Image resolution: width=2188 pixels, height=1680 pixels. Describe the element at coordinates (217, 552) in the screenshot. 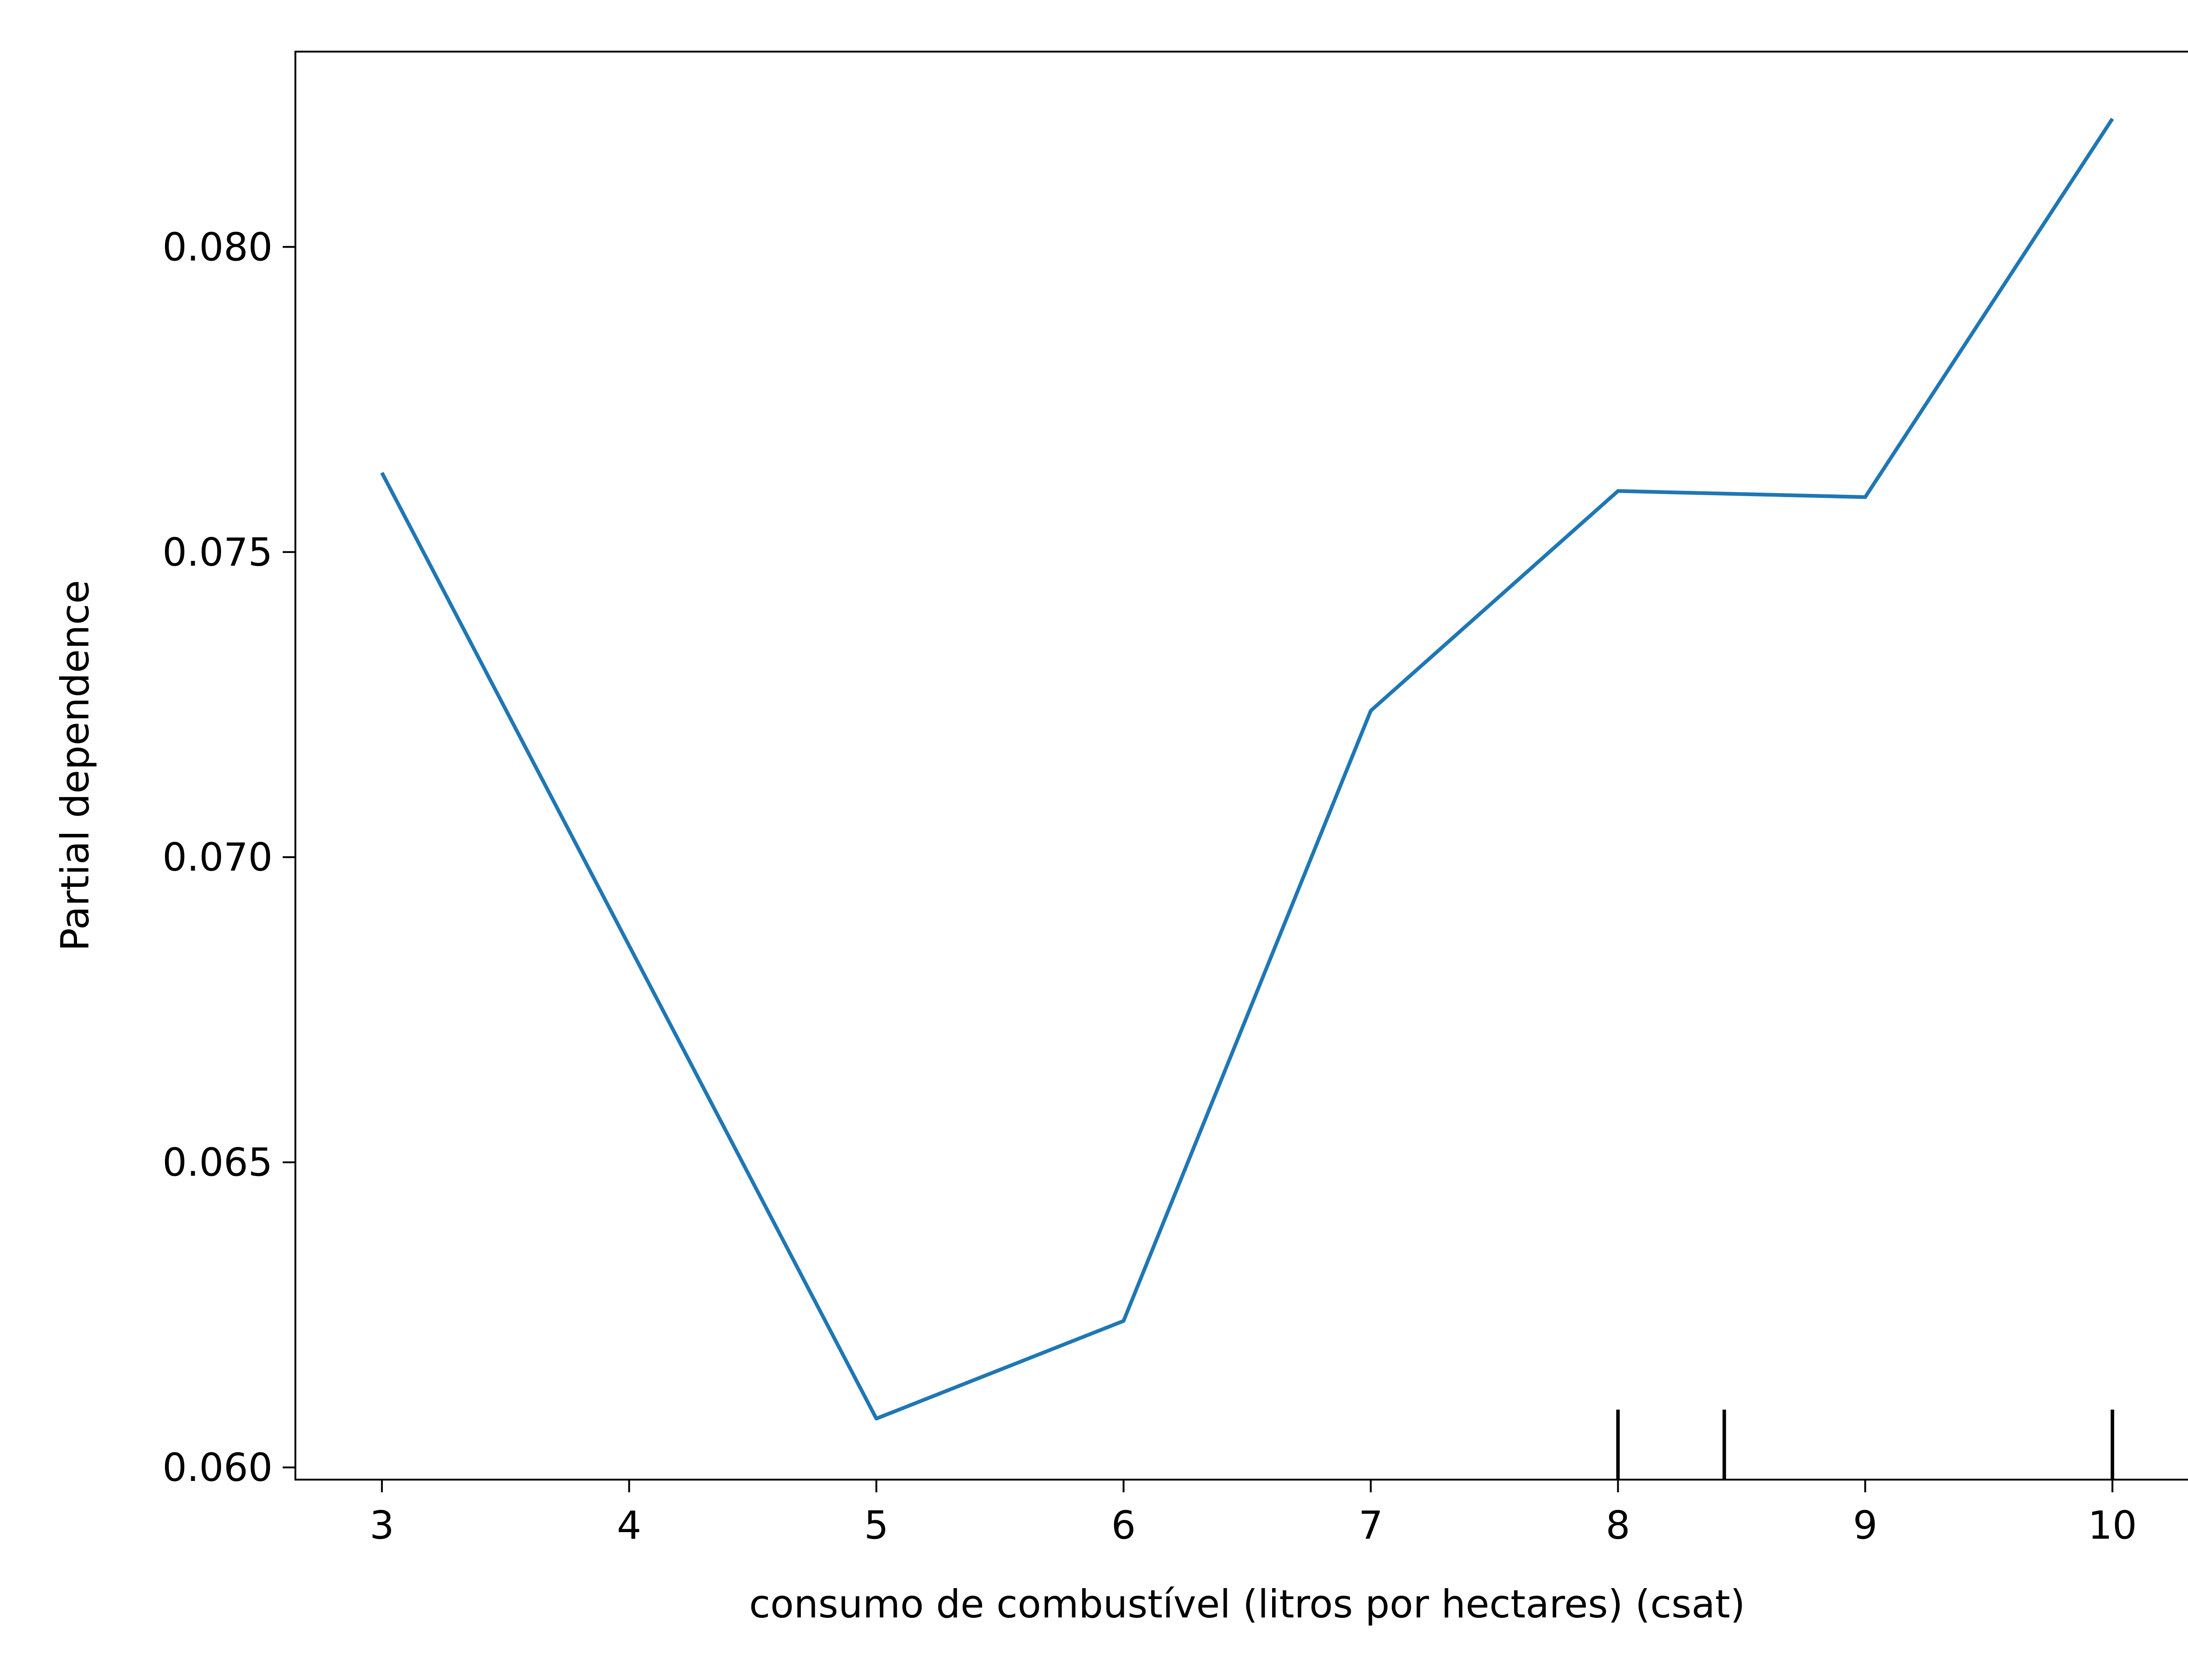

I see `y-tick-label: 0.075` at that location.